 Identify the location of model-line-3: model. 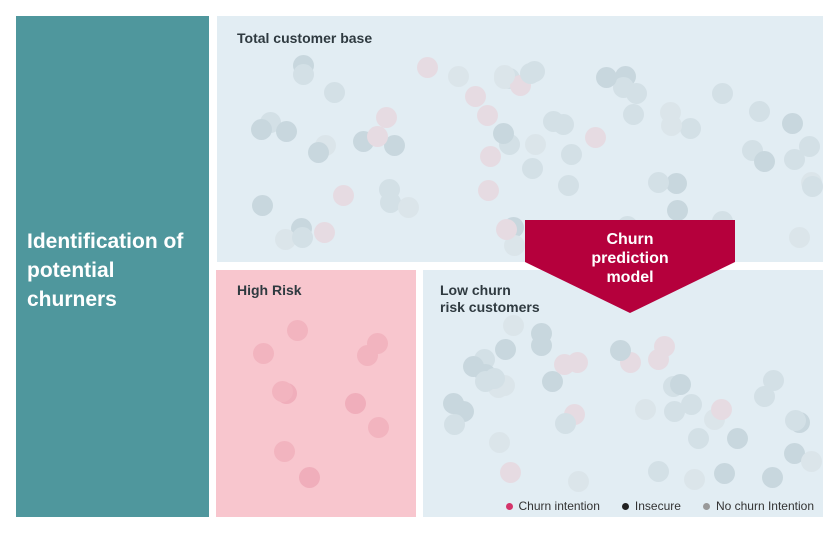
(630, 277).